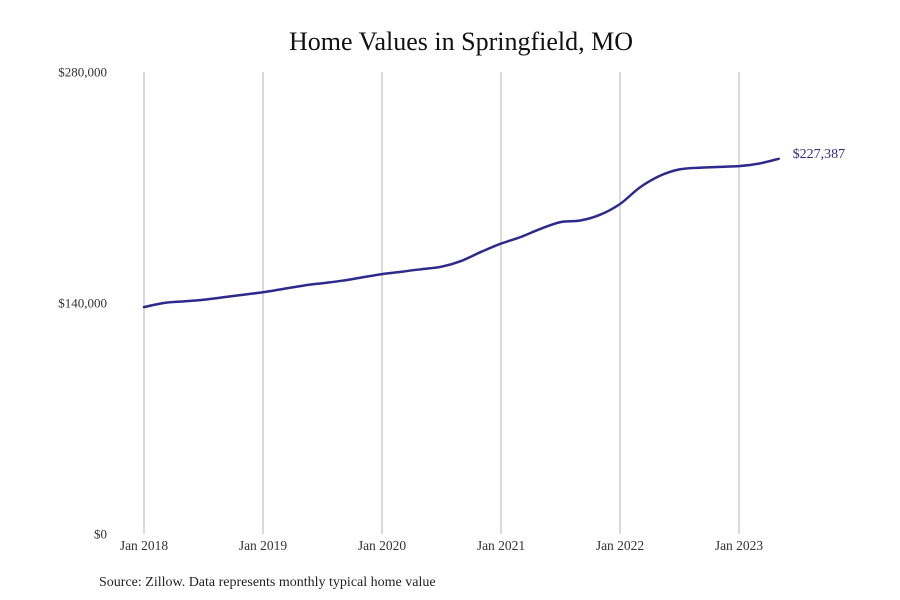 This screenshot has width=900, height=600. What do you see at coordinates (144, 545) in the screenshot?
I see `x-tick-label: Jan 2018` at bounding box center [144, 545].